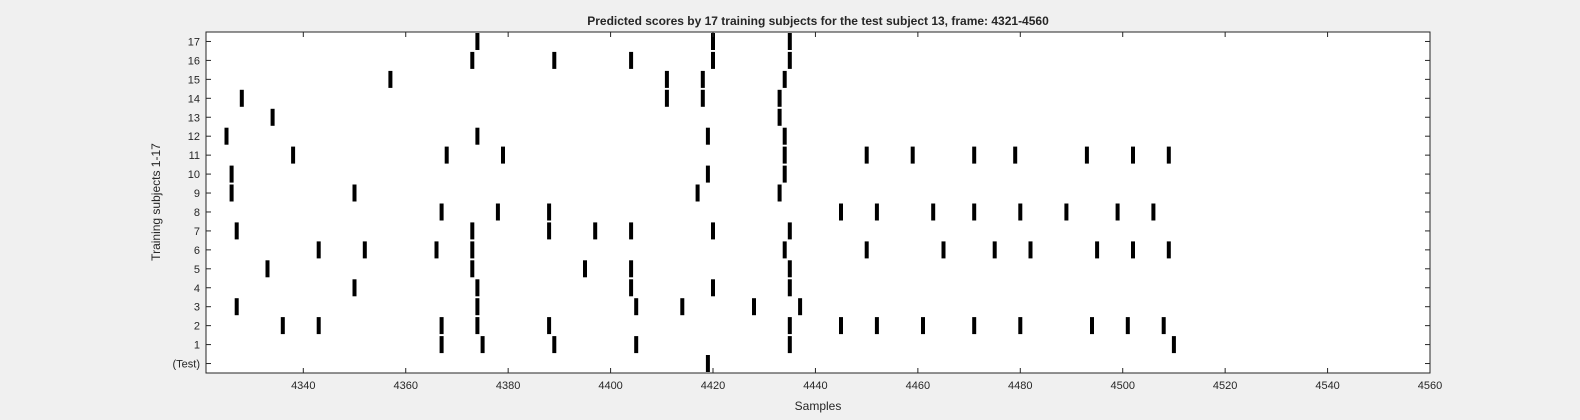  Describe the element at coordinates (303, 386) in the screenshot. I see `x-tick-label: 4340` at that location.